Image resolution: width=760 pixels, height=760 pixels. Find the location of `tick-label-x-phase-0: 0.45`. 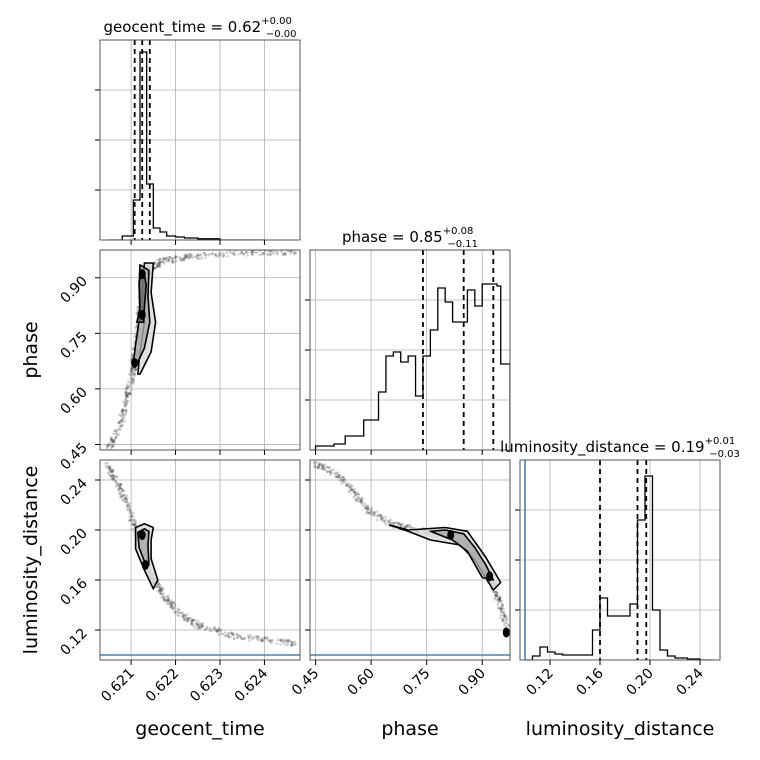

tick-label-x-phase-0: 0.45 is located at coordinates (305, 682).